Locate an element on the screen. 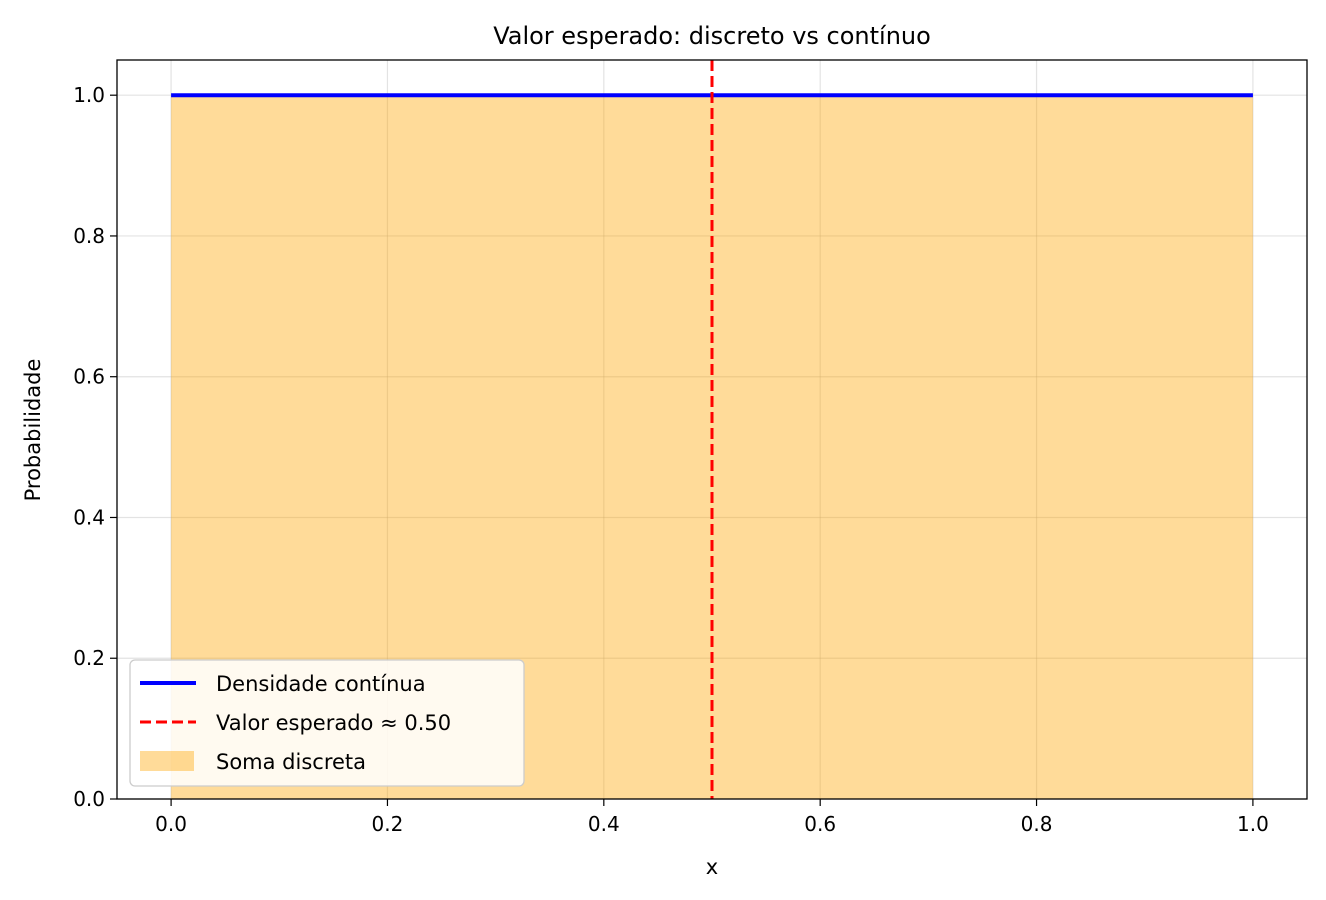  legend-label: Densidade contínua is located at coordinates (321, 684).